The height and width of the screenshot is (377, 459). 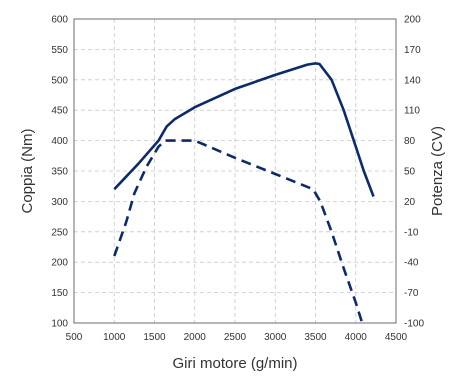 I want to click on y-left-tick-label: 500, so click(x=59, y=80).